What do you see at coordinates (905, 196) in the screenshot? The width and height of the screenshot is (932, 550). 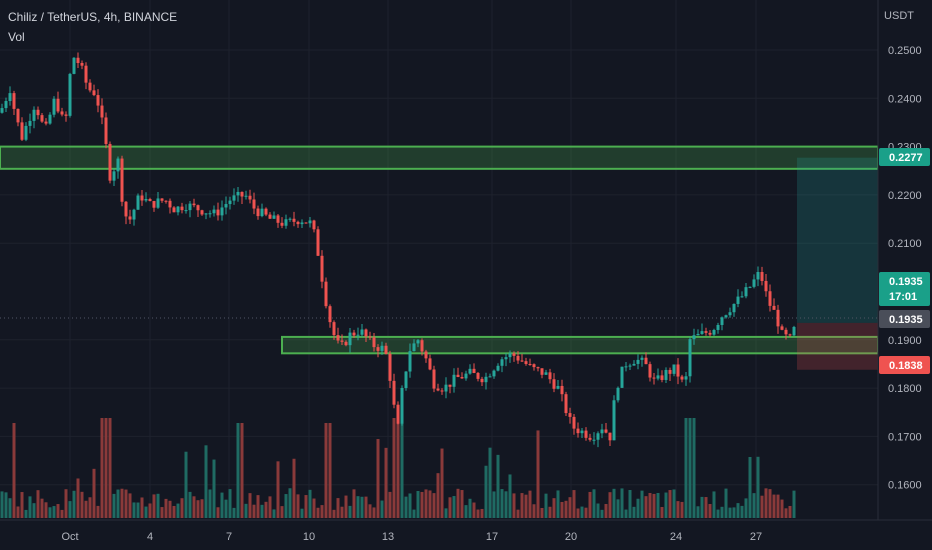 I see `price-tick-label: 0.2200` at bounding box center [905, 196].